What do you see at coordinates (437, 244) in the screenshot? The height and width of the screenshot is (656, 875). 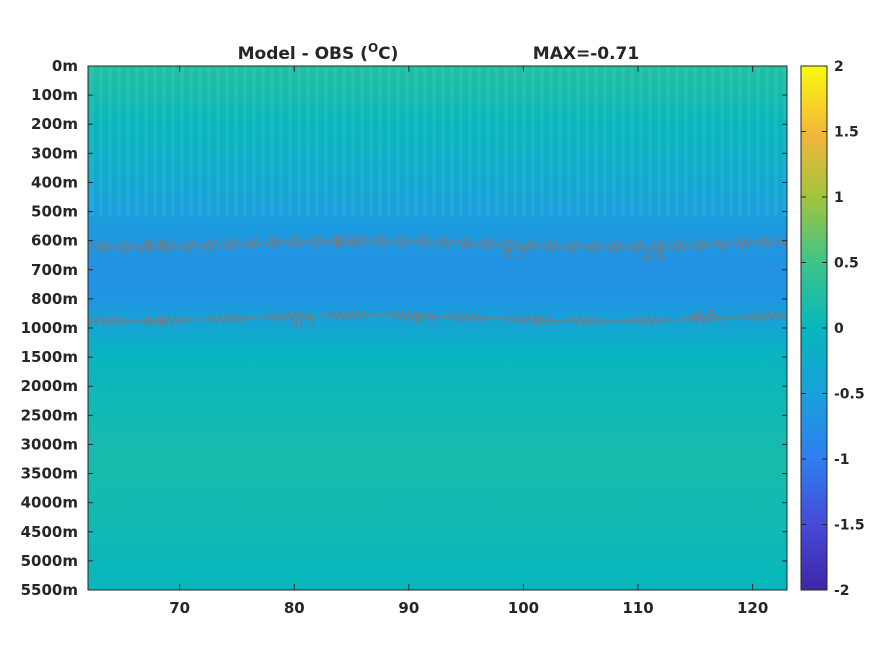 I see `contour-line-upper` at bounding box center [437, 244].